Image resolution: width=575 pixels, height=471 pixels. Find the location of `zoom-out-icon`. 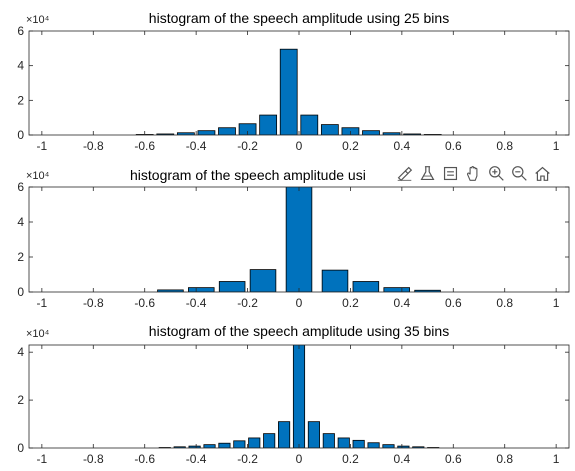

zoom-out-icon is located at coordinates (519, 173).